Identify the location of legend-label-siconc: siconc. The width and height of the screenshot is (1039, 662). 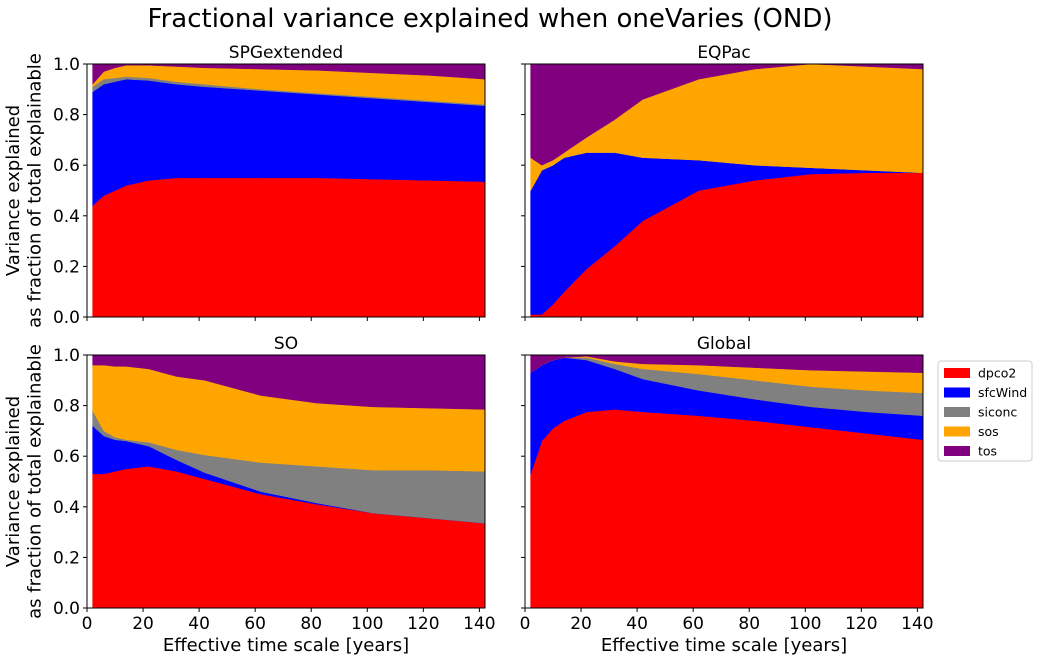
(997, 412).